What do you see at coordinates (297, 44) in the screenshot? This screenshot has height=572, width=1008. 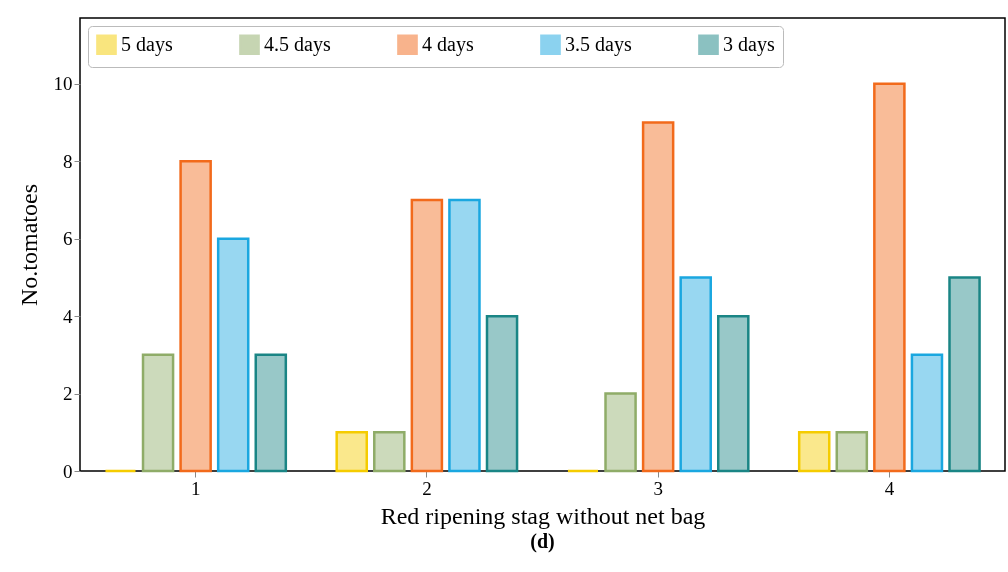 I see `legend-label: 4.5 days` at bounding box center [297, 44].